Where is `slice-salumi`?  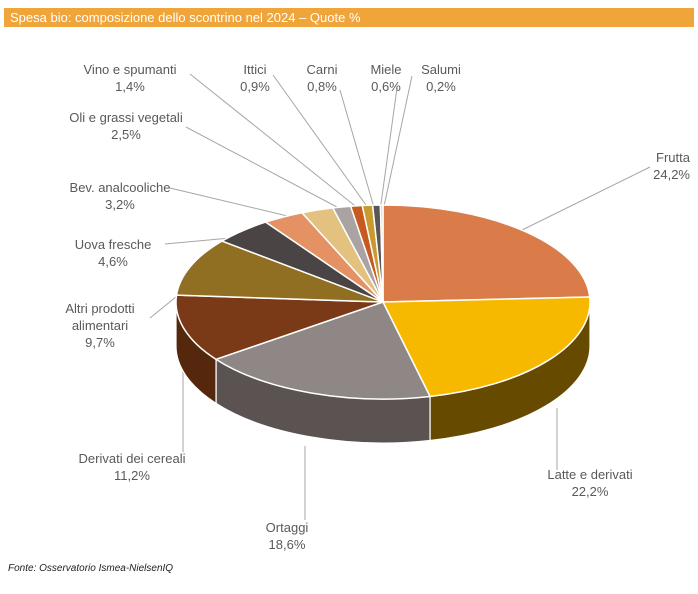
slice-salumi is located at coordinates (381, 253).